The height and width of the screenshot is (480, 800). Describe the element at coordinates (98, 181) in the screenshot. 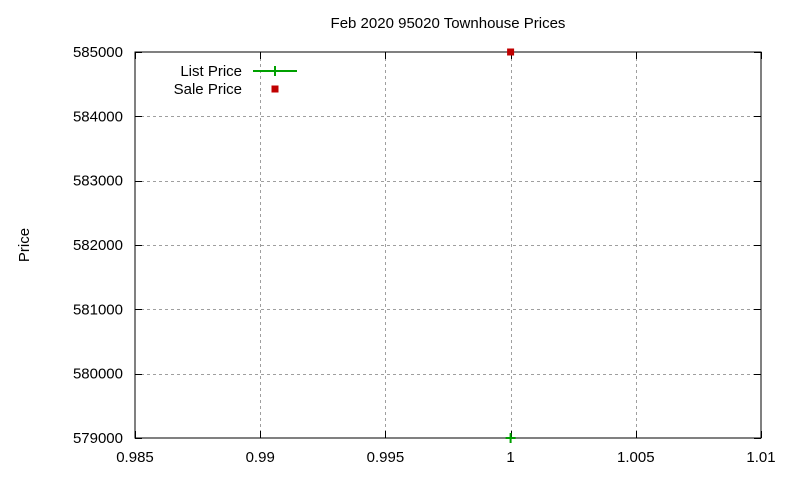

I see `y-tick-label: 583000` at that location.